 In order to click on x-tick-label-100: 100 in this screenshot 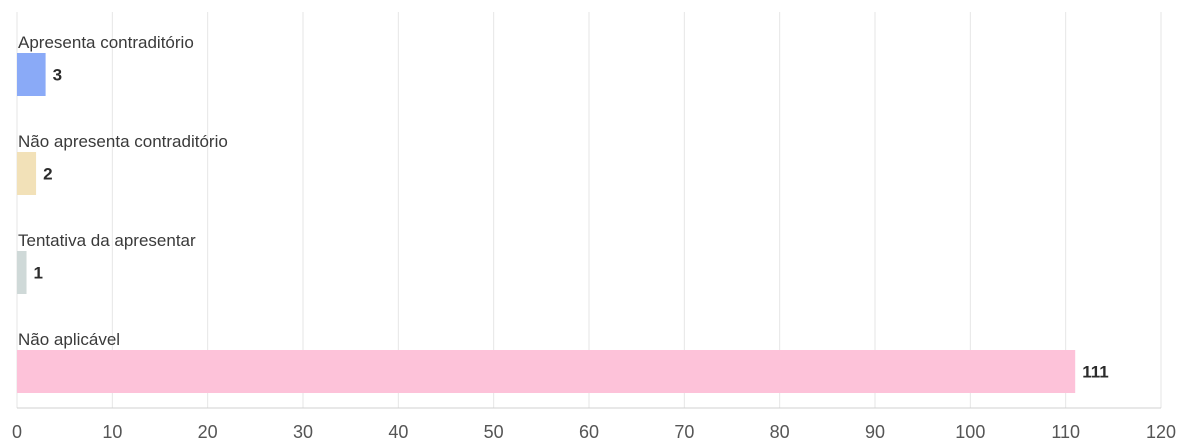, I will do `click(970, 431)`.